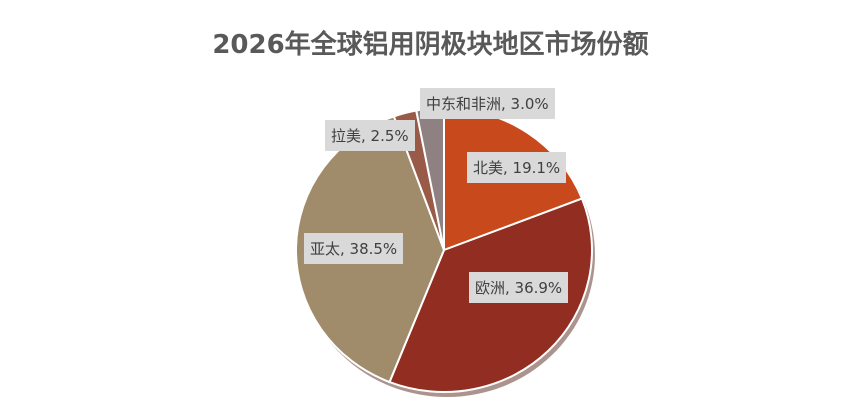  I want to click on data-label: 拉美, 2.5%, so click(370, 135).